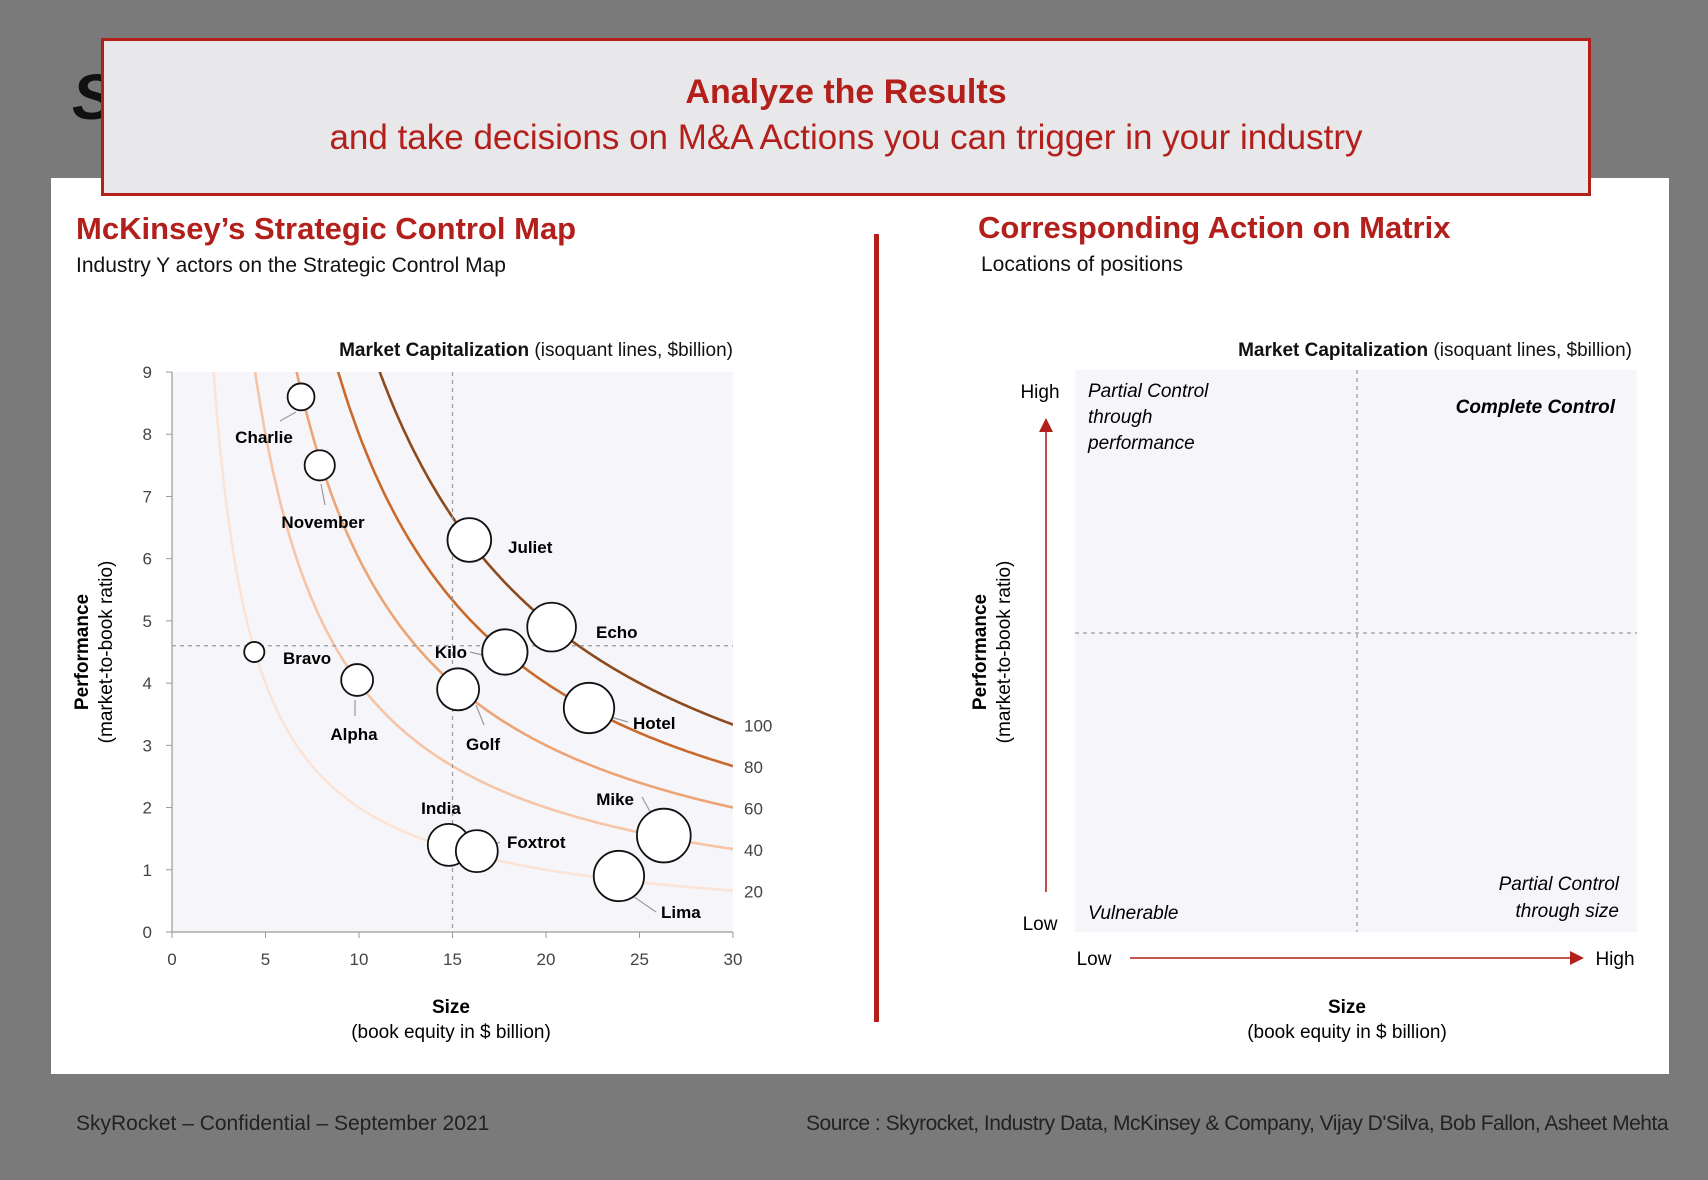 Image resolution: width=1708 pixels, height=1180 pixels. I want to click on matrix-x-high: High, so click(1614, 959).